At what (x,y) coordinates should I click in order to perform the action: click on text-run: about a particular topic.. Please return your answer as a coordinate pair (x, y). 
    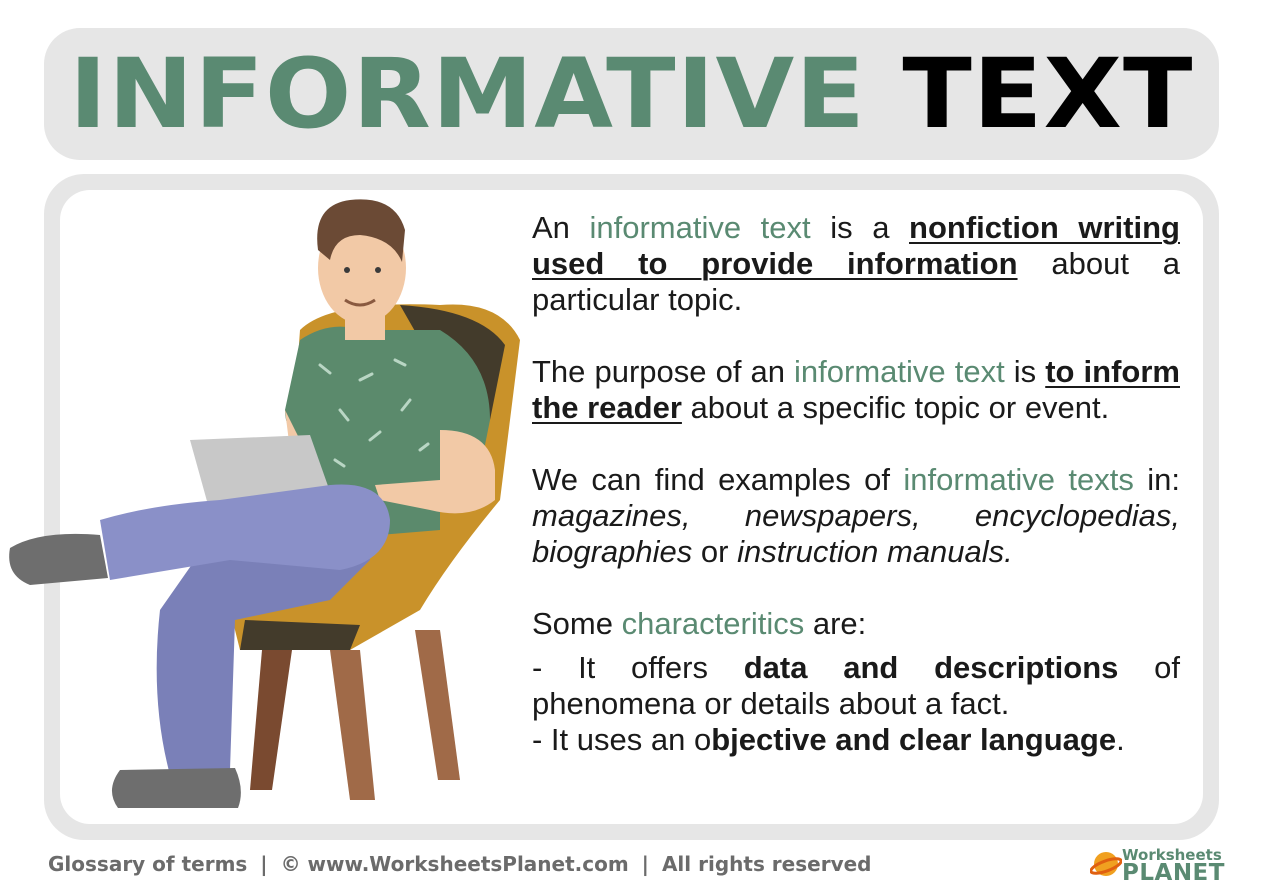
    Looking at the image, I should click on (856, 281).